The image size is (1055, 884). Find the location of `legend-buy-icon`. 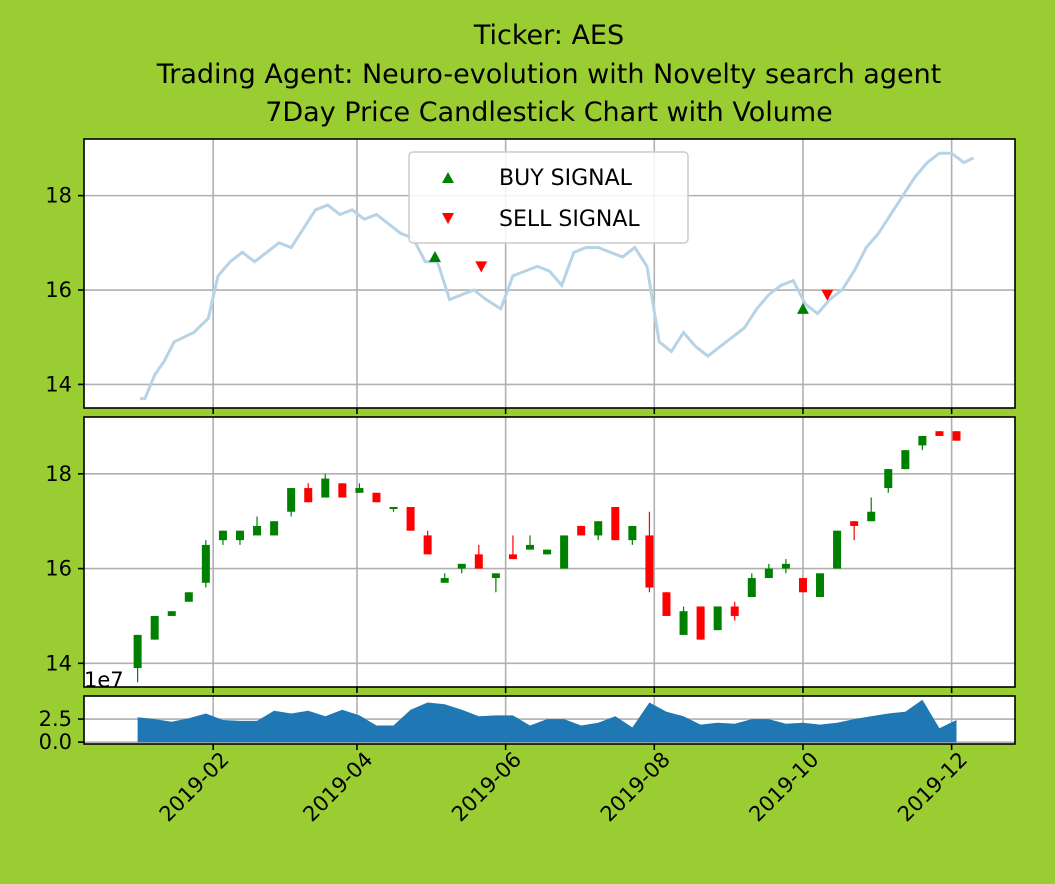

legend-buy-icon is located at coordinates (448, 177).